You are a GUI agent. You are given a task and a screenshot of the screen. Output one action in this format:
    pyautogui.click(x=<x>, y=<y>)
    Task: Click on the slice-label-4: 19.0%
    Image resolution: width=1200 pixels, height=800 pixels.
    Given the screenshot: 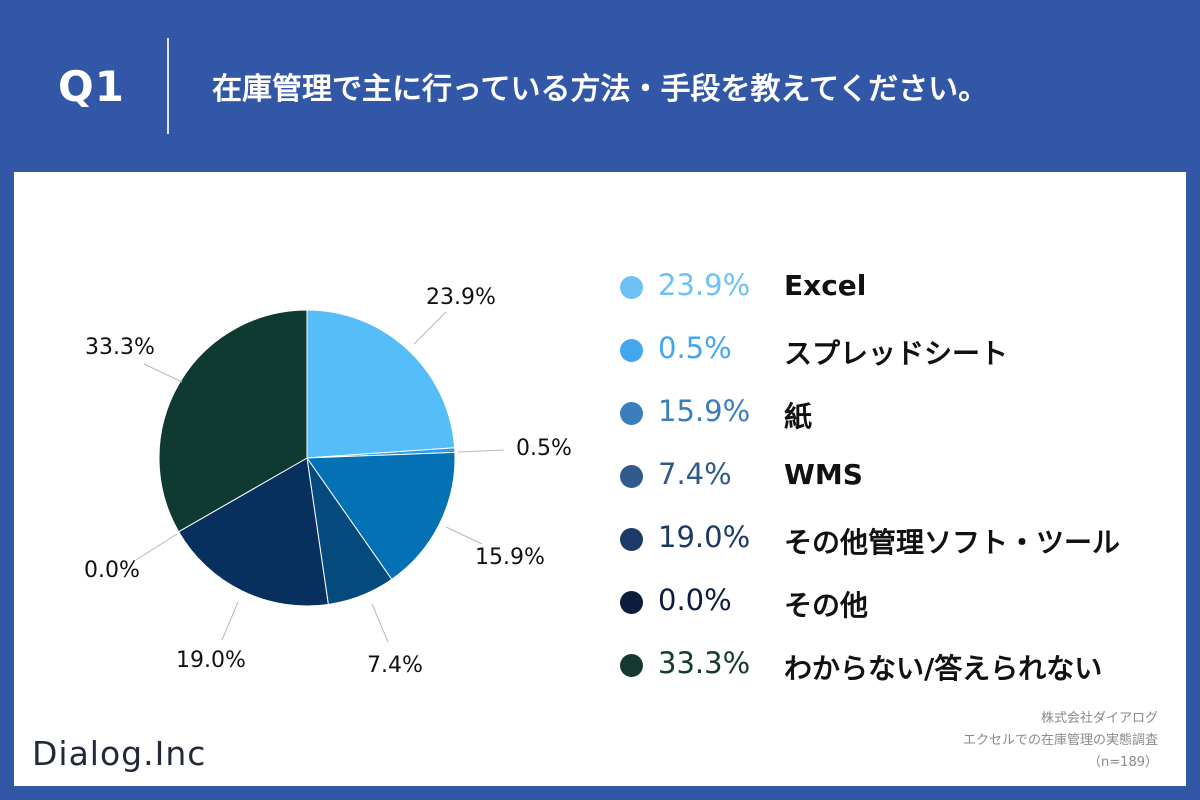 What is the action you would take?
    pyautogui.click(x=211, y=660)
    